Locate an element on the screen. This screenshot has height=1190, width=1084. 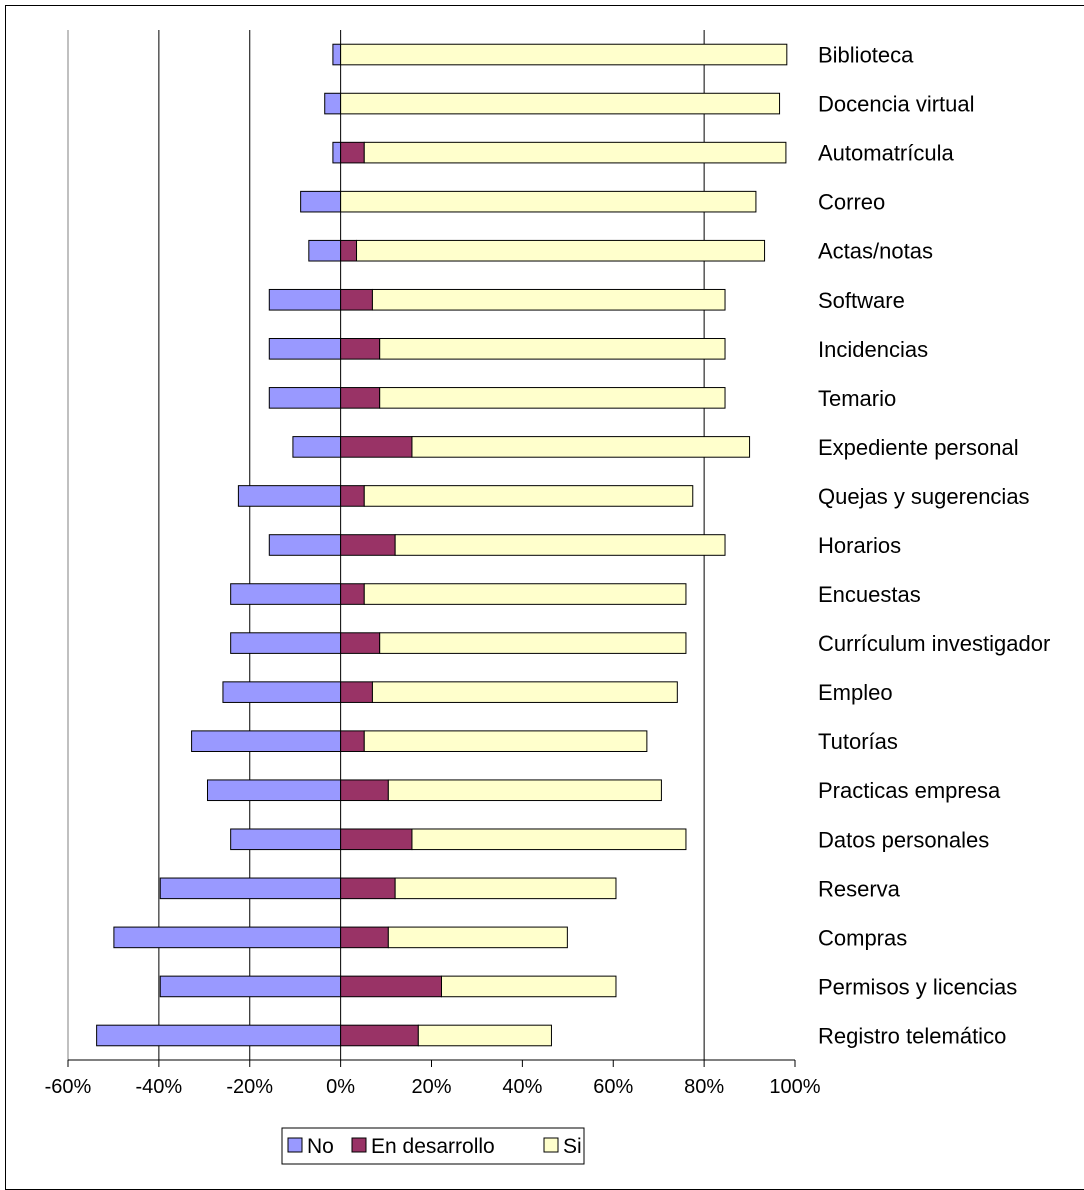
x-tick-label: 80% is located at coordinates (704, 1087).